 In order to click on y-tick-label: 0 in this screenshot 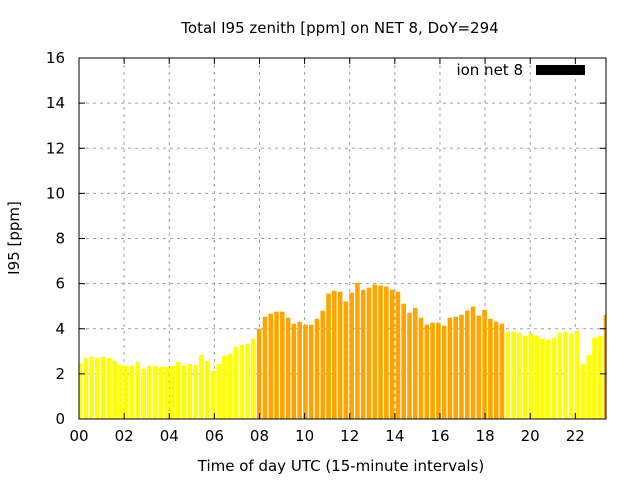, I will do `click(60, 419)`.